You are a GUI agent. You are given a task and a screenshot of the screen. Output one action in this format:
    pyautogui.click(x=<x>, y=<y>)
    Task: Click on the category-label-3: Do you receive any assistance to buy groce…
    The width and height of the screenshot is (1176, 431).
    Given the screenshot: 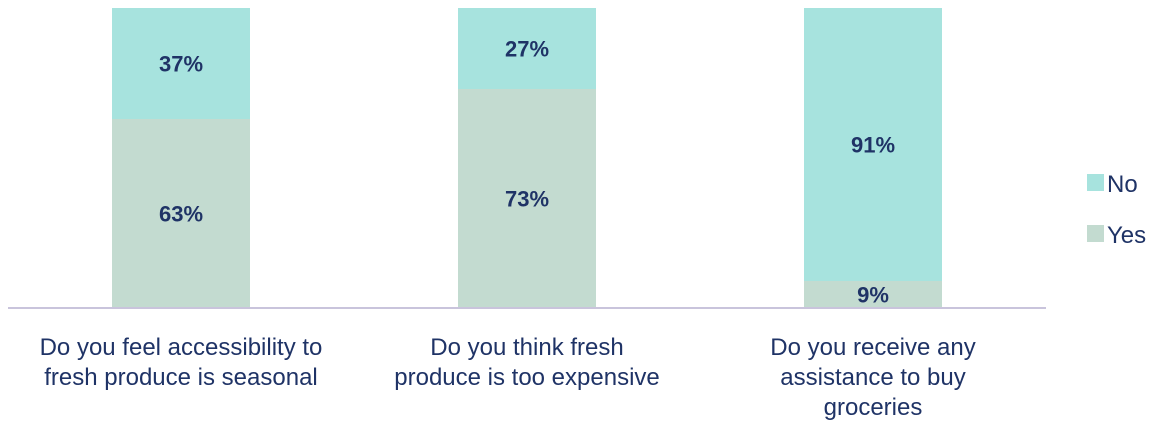 What is the action you would take?
    pyautogui.click(x=872, y=377)
    